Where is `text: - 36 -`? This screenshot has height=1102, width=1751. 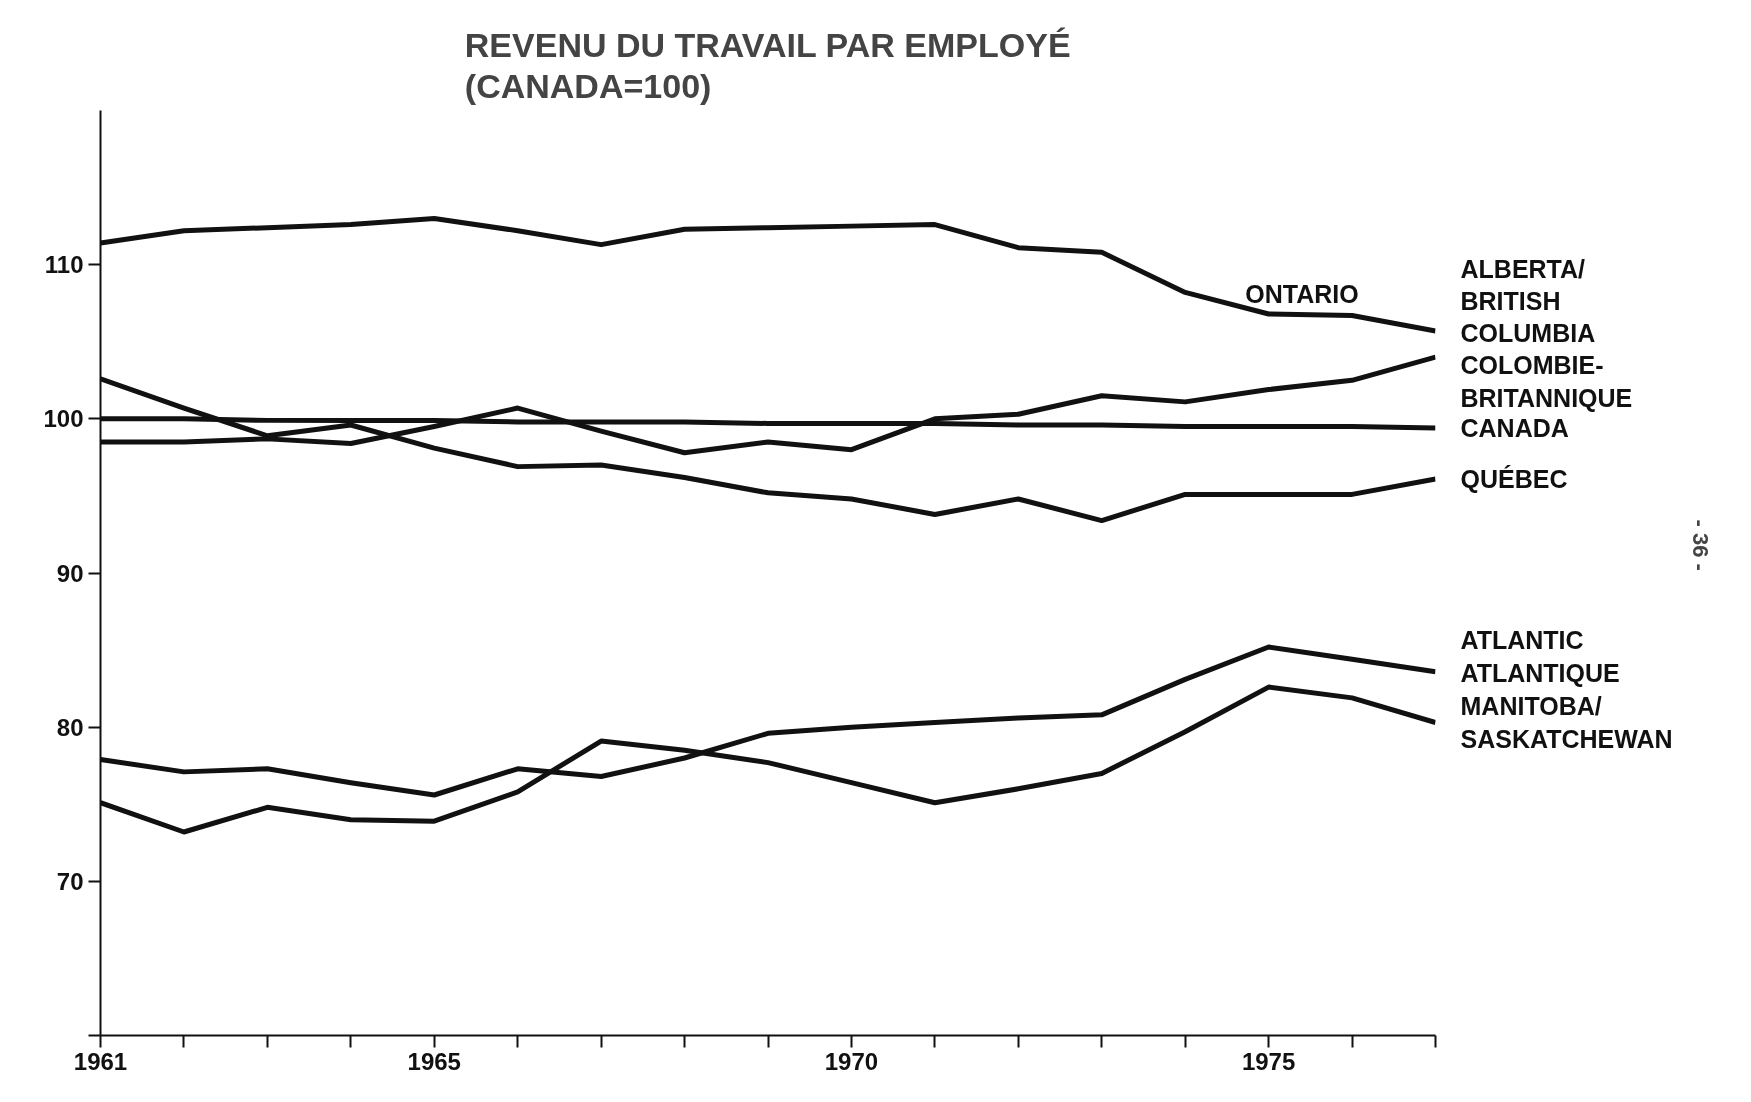
text: - 36 - is located at coordinates (1700, 545).